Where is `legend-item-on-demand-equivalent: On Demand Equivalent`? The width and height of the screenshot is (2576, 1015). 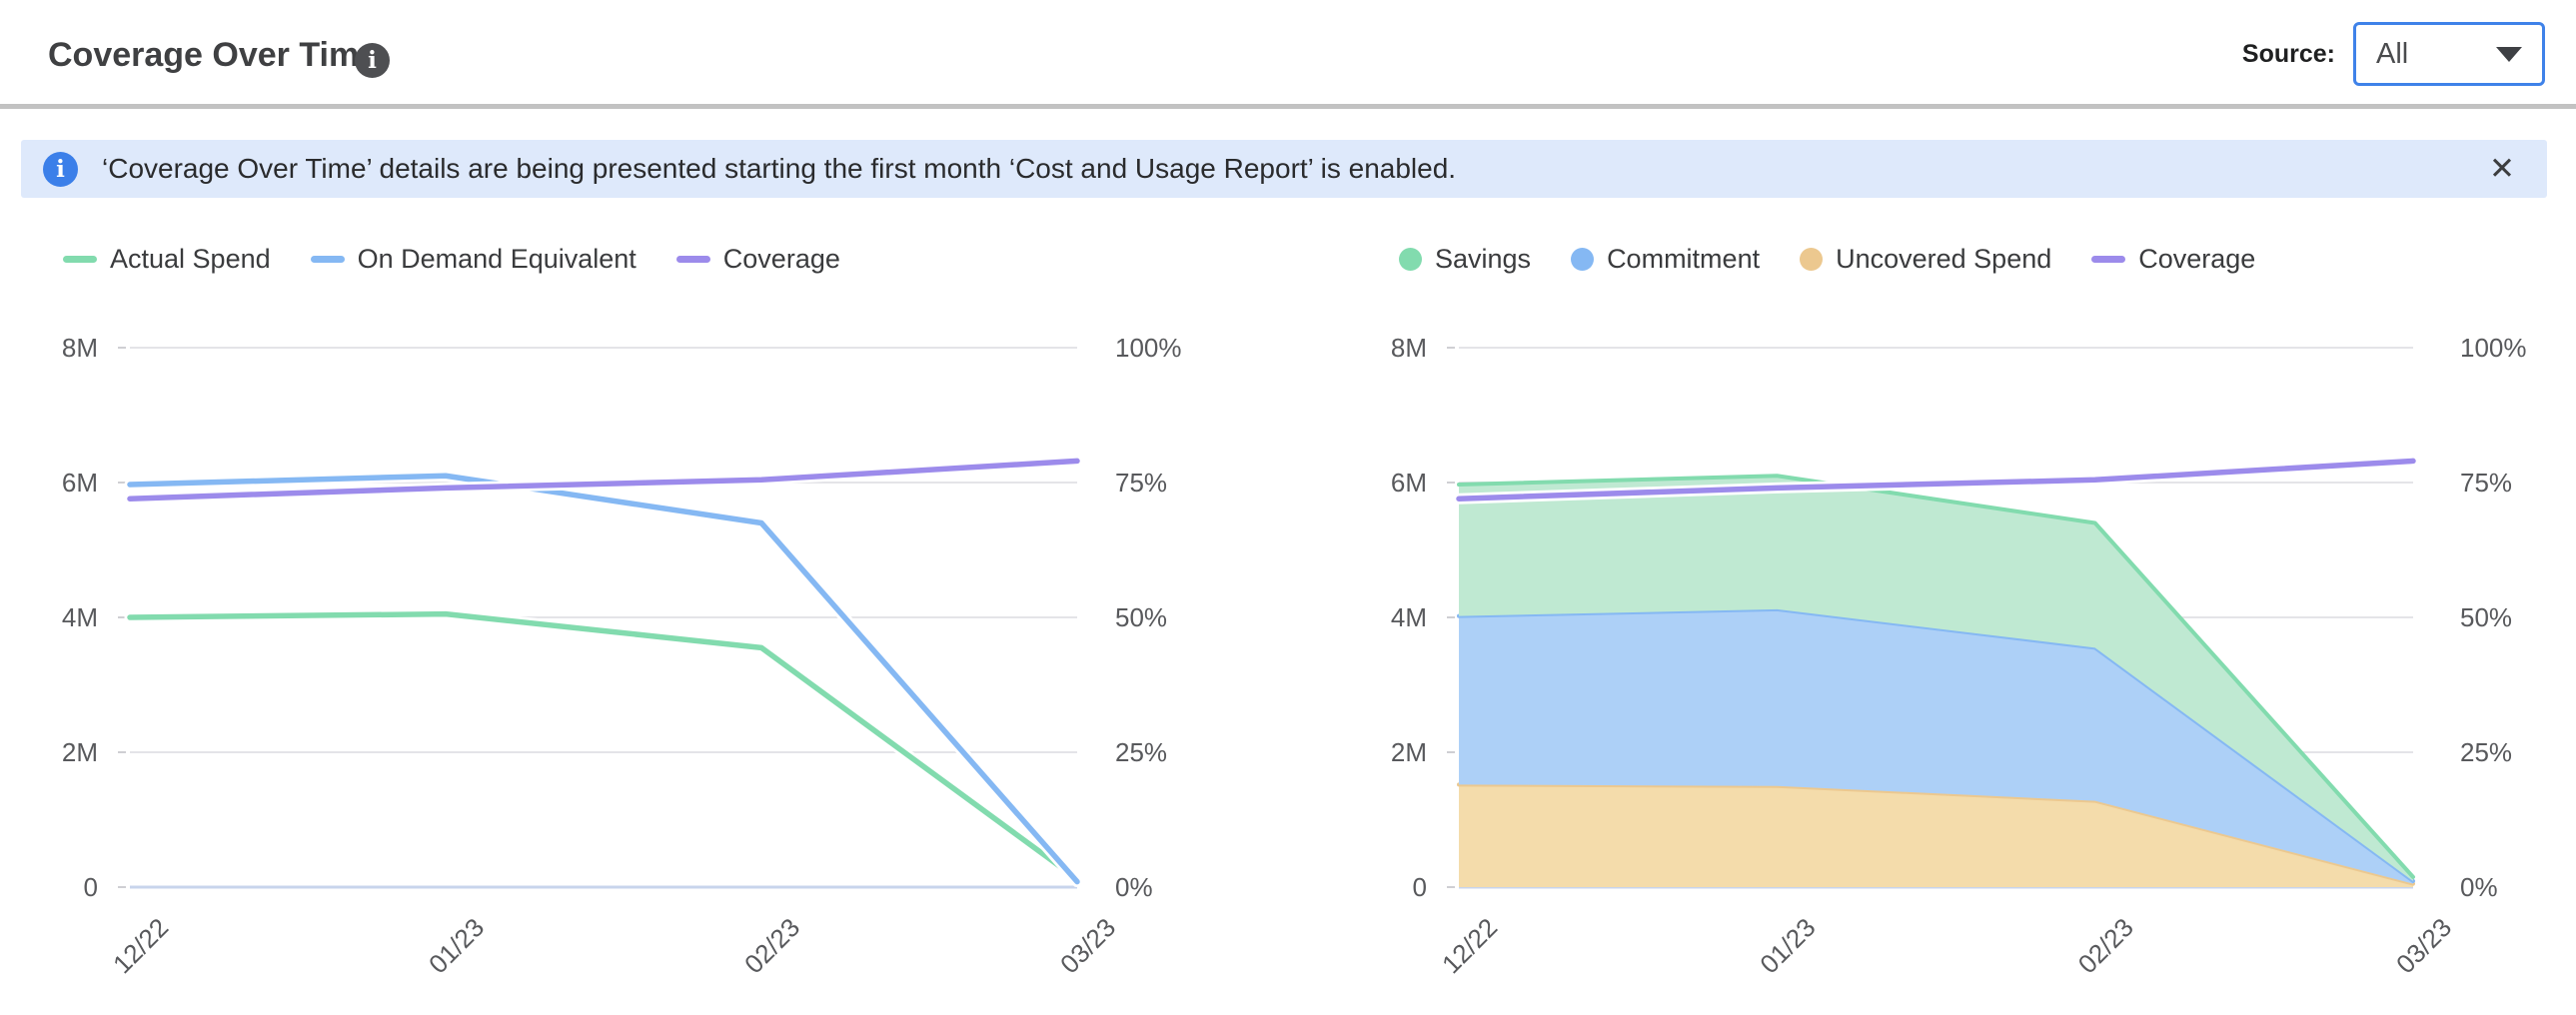 legend-item-on-demand-equivalent: On Demand Equivalent is located at coordinates (473, 259).